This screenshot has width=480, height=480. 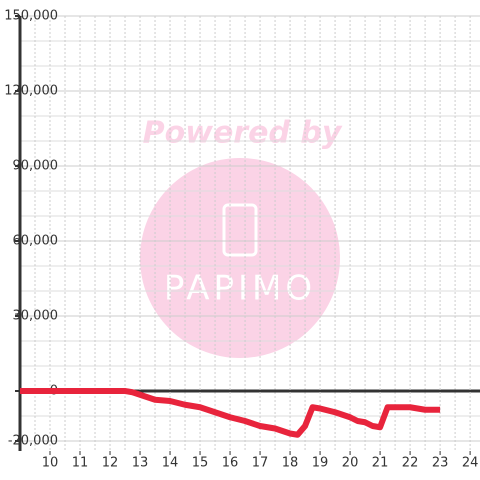 I want to click on x-tick-label: 16, so click(x=230, y=463).